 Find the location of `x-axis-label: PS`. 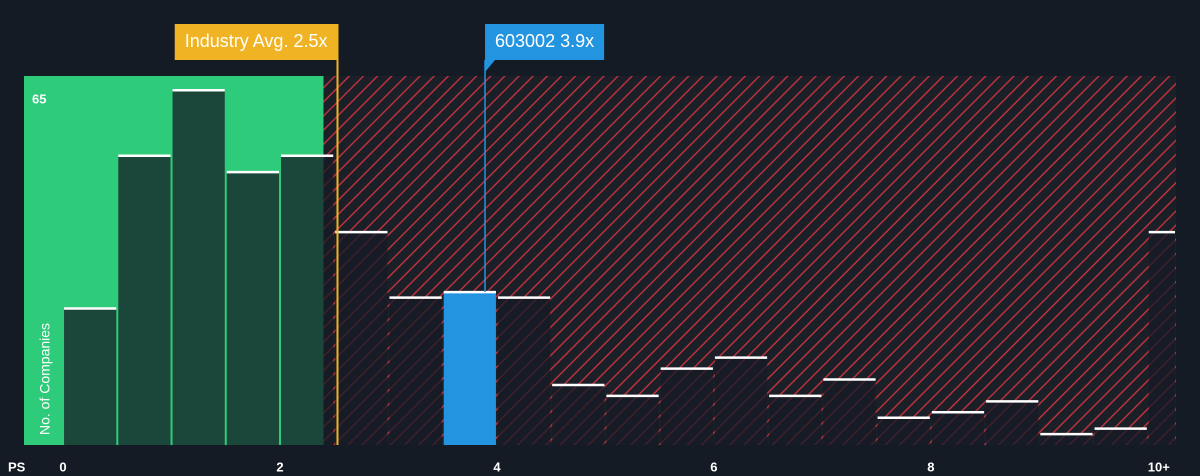

x-axis-label: PS is located at coordinates (17, 466).